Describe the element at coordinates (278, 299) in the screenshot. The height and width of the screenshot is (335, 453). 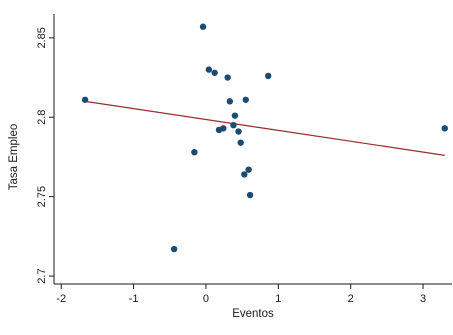
I see `x-tick-label: 1` at that location.